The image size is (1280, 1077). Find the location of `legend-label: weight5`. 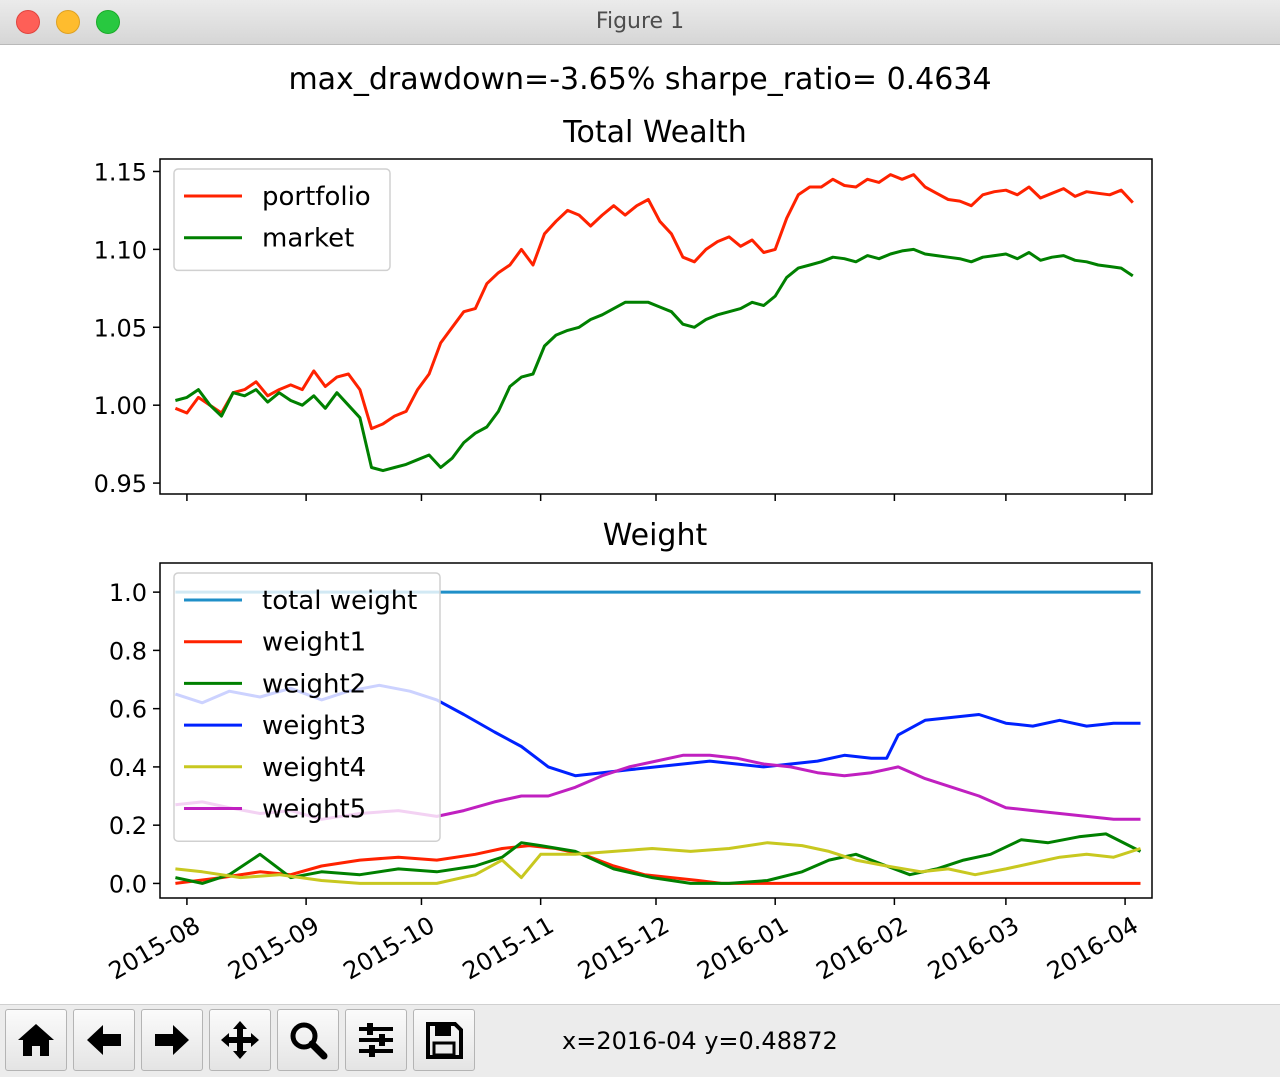

legend-label: weight5 is located at coordinates (314, 810).